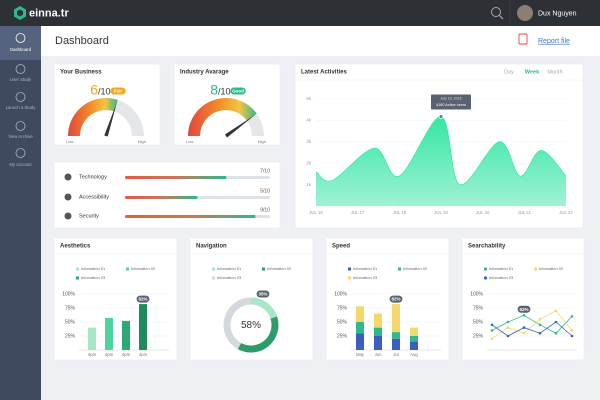  What do you see at coordinates (265, 210) in the screenshot?
I see `progress-value: 9/10` at bounding box center [265, 210].